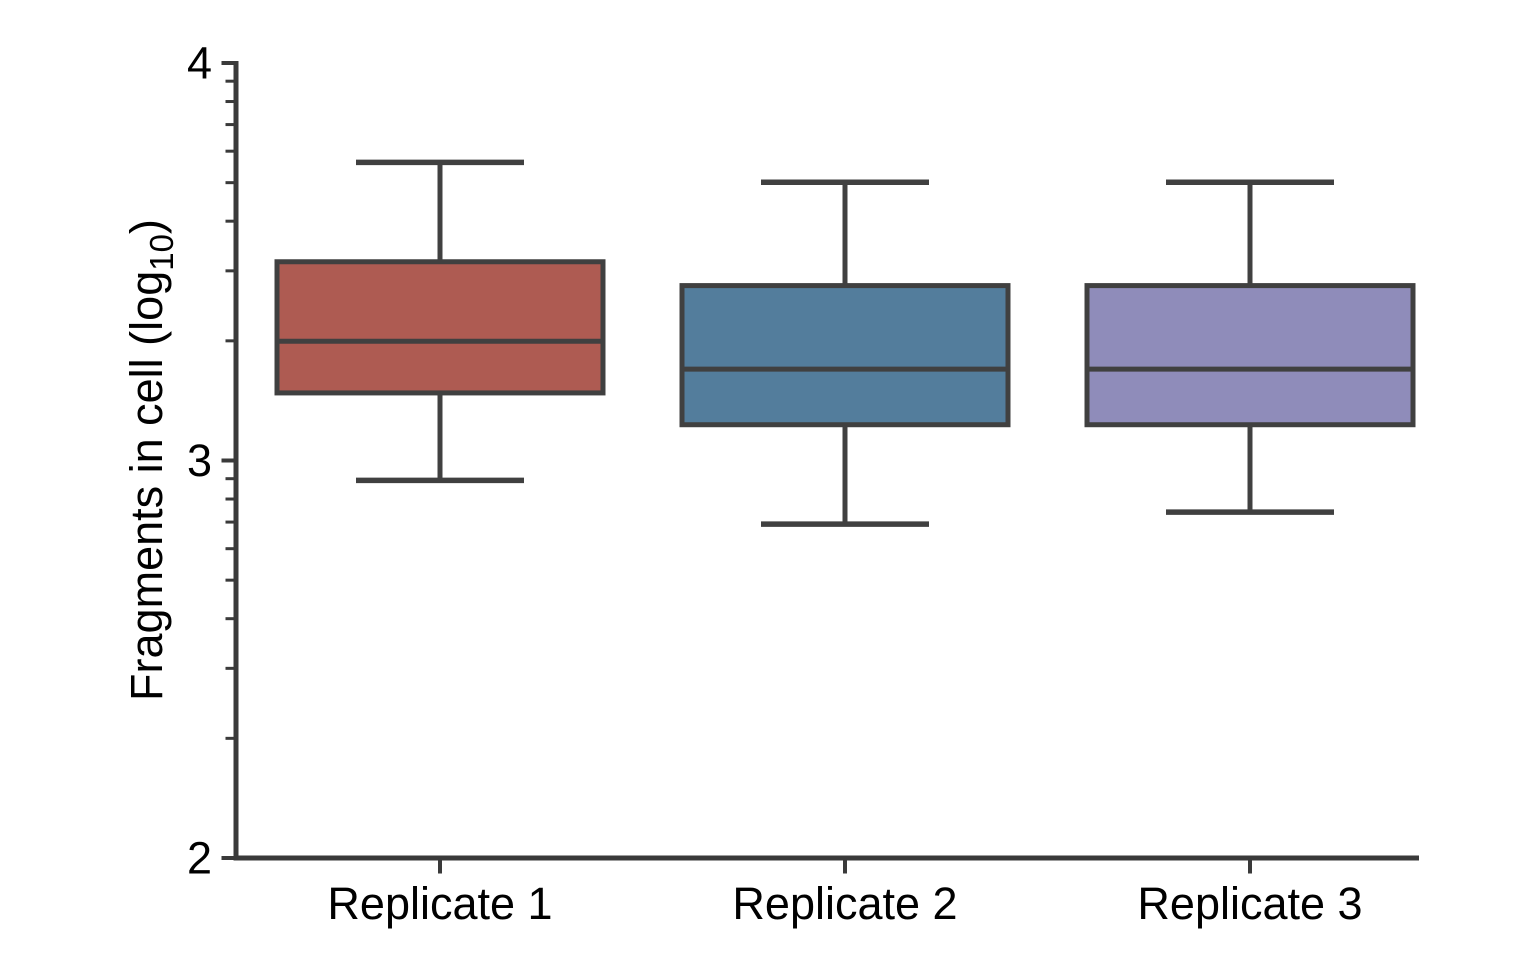 The width and height of the screenshot is (1514, 976). I want to click on y-tick-label-2: 2, so click(199, 858).